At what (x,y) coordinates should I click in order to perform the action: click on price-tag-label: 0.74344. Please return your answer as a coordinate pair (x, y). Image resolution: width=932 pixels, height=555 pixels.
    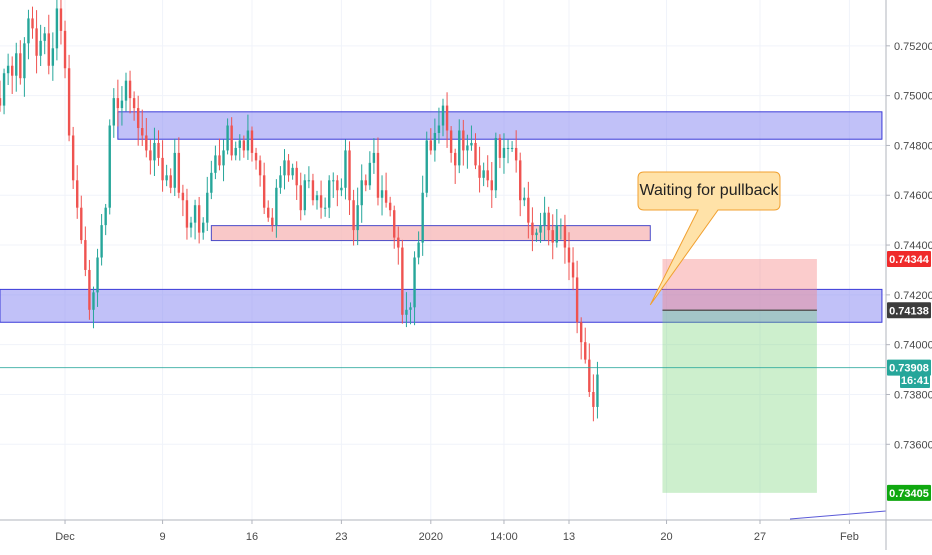
    Looking at the image, I should click on (909, 260).